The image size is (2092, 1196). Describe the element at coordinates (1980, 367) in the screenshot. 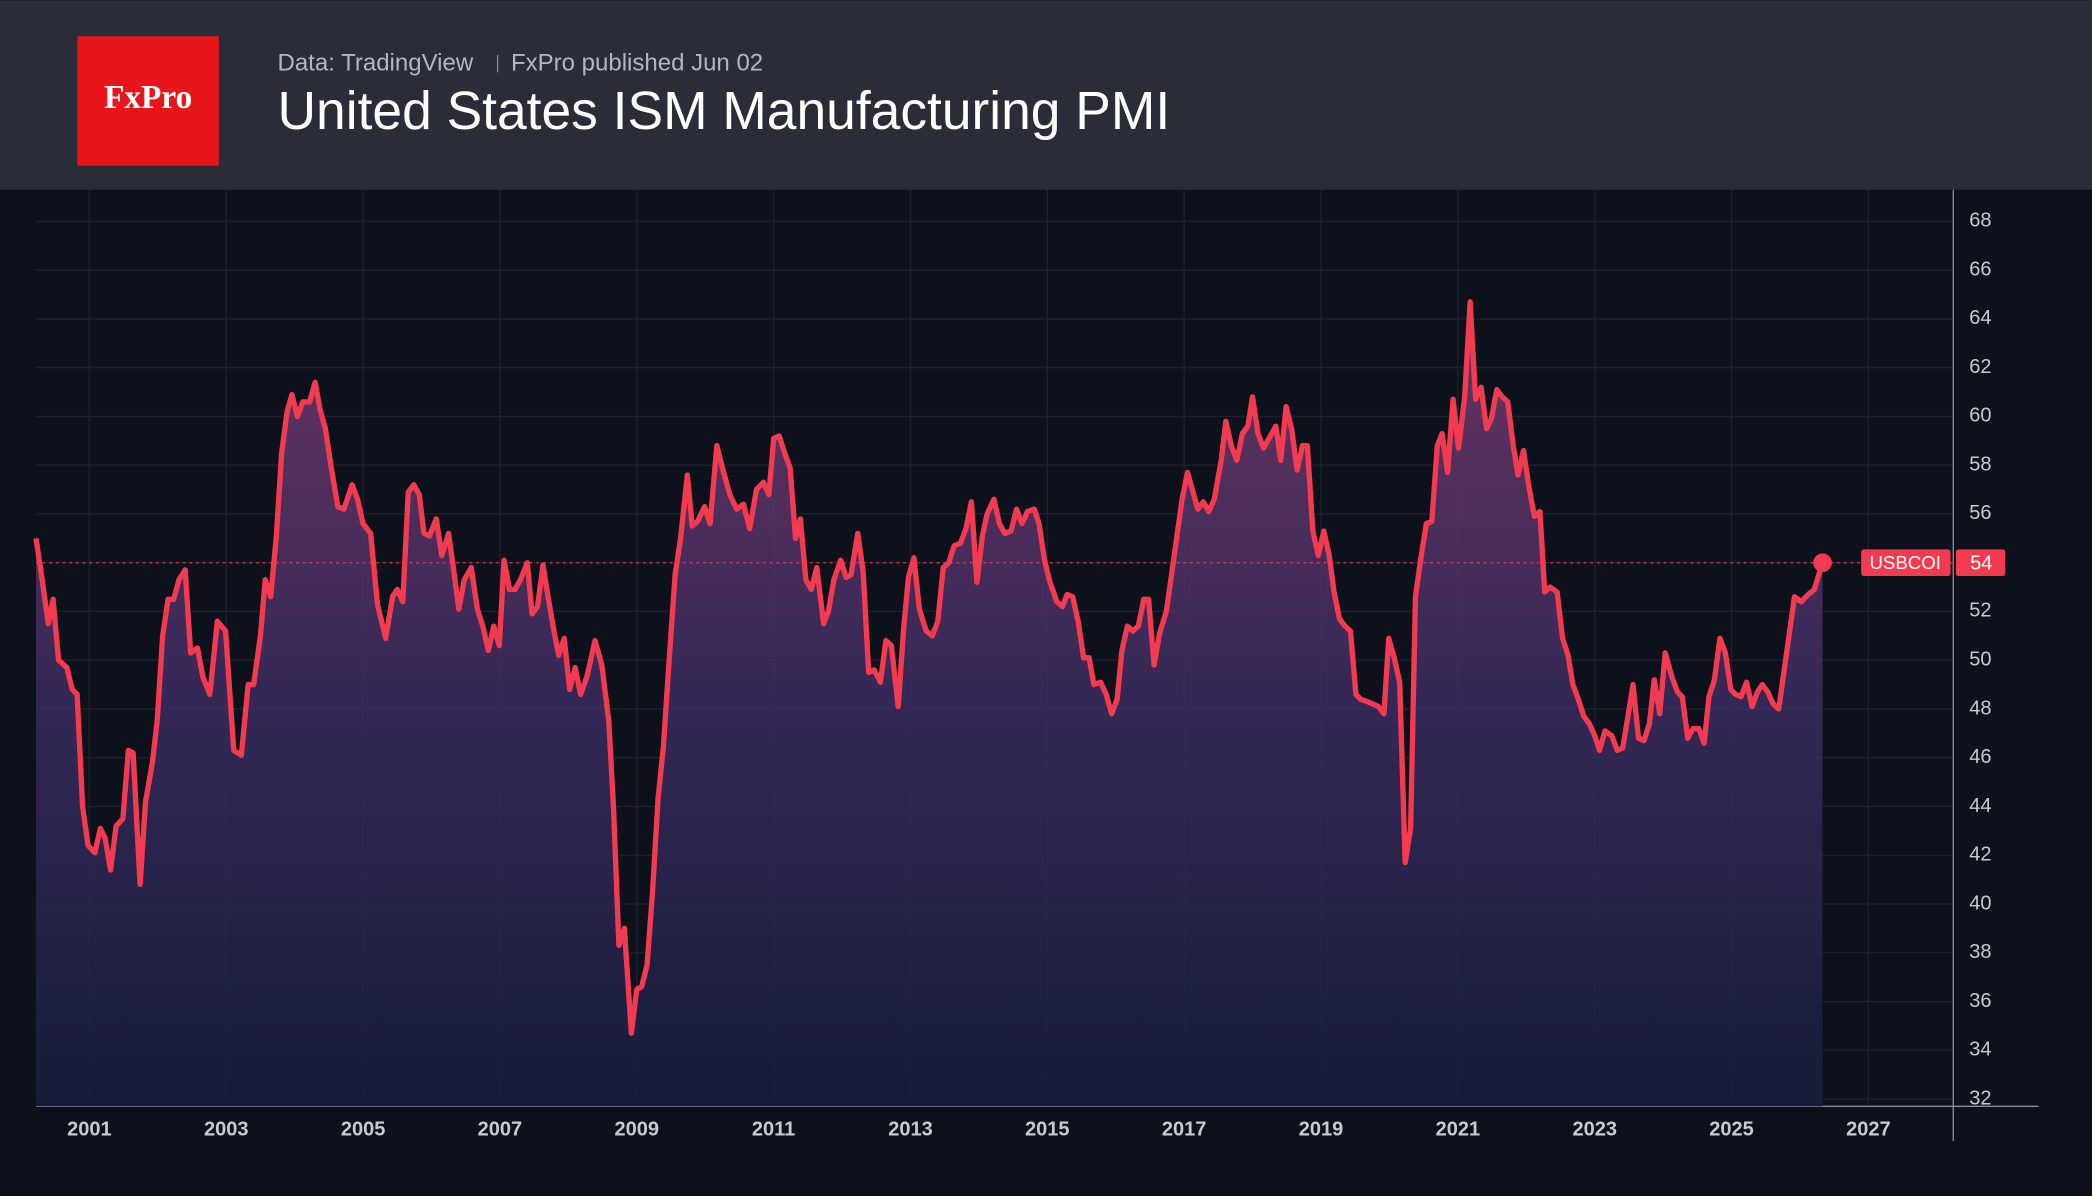

I see `y-tick-label: 62` at that location.